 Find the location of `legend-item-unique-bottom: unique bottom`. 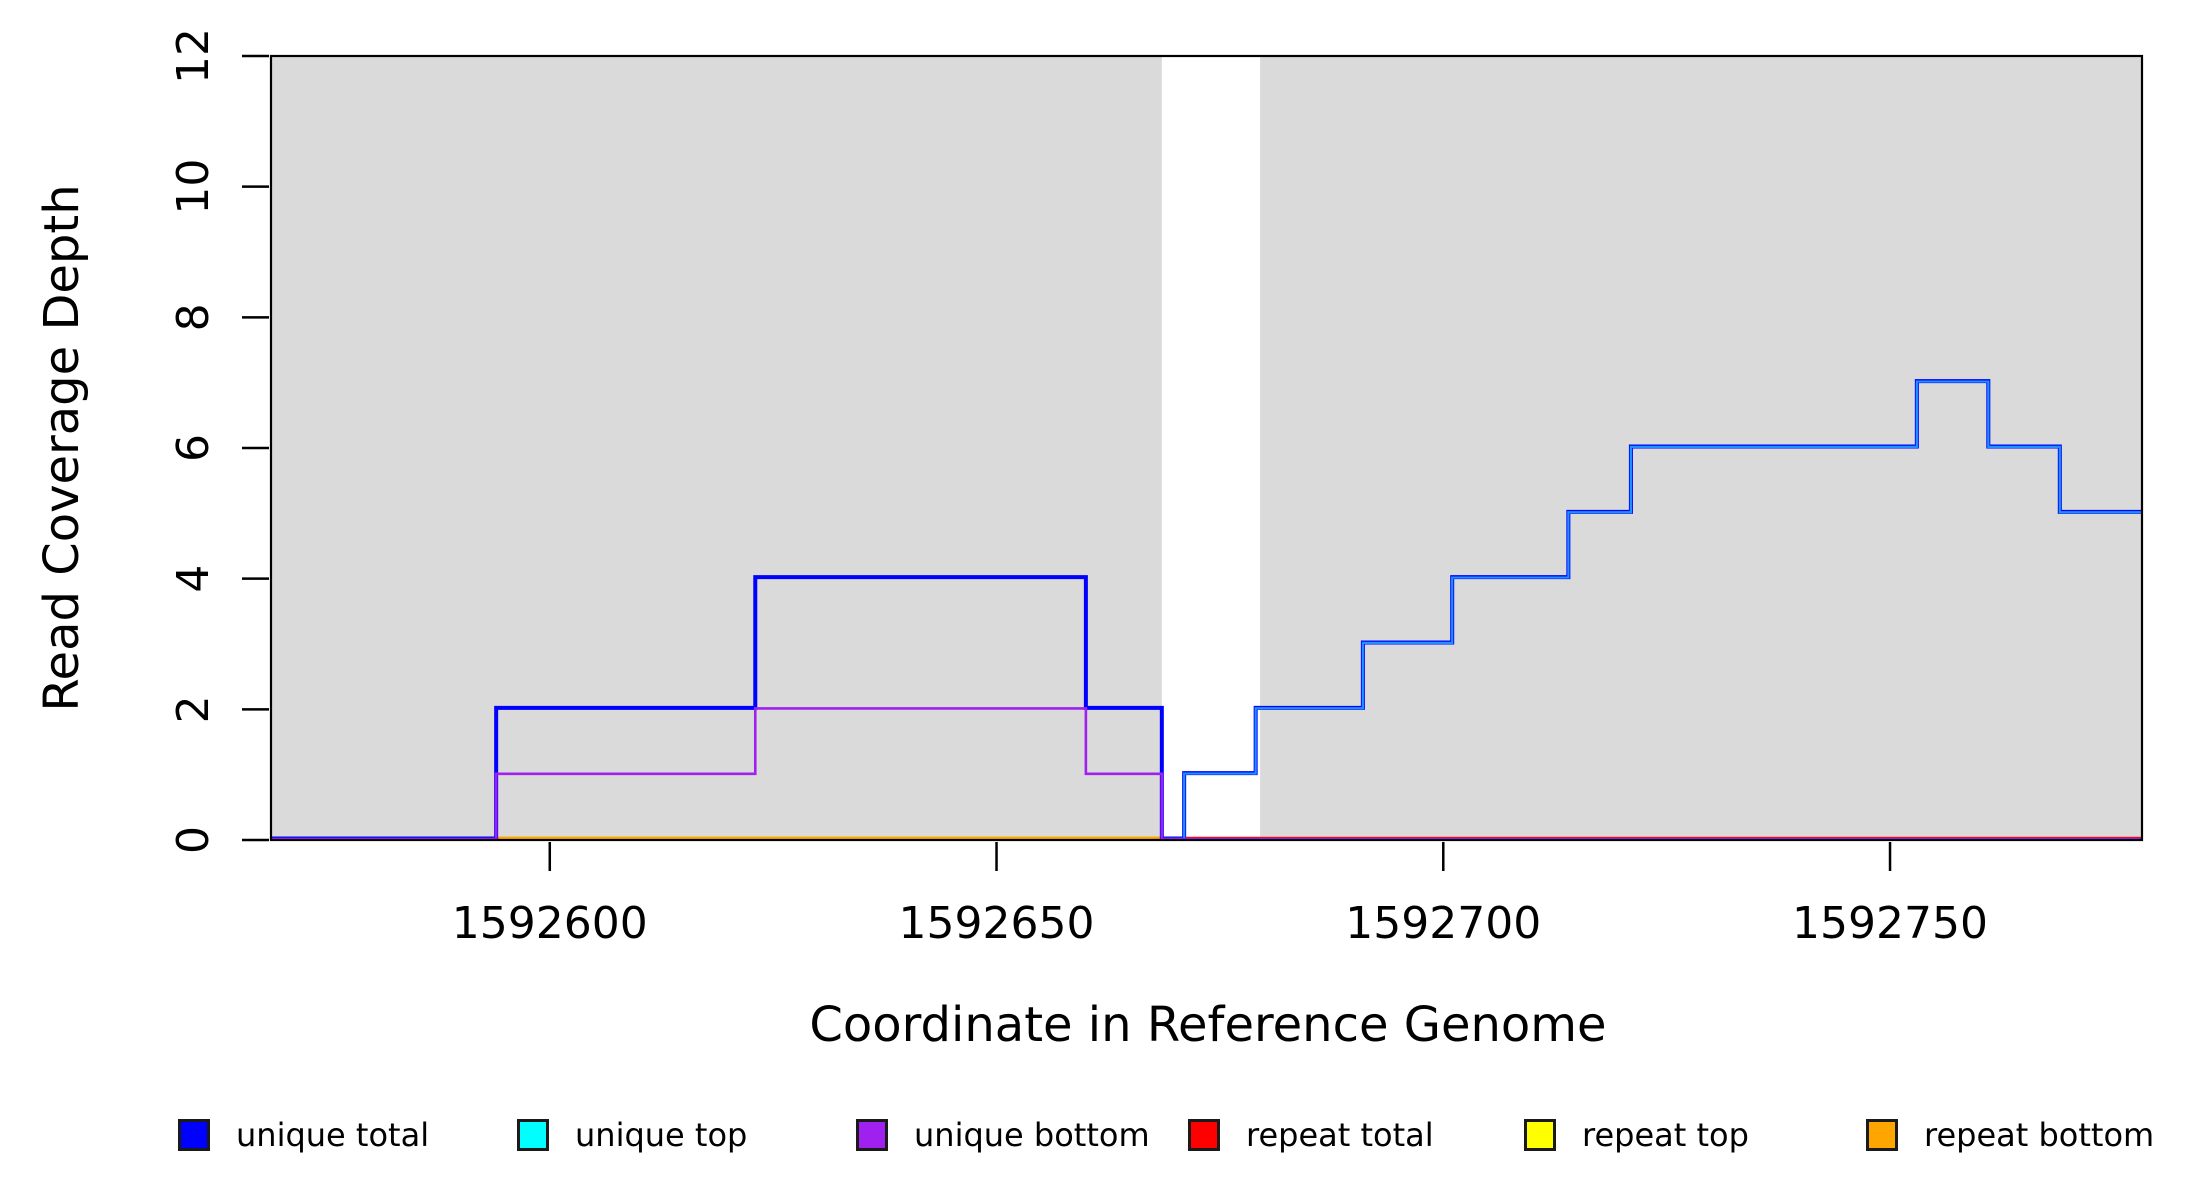

legend-item-unique-bottom: unique bottom is located at coordinates (1003, 1135).